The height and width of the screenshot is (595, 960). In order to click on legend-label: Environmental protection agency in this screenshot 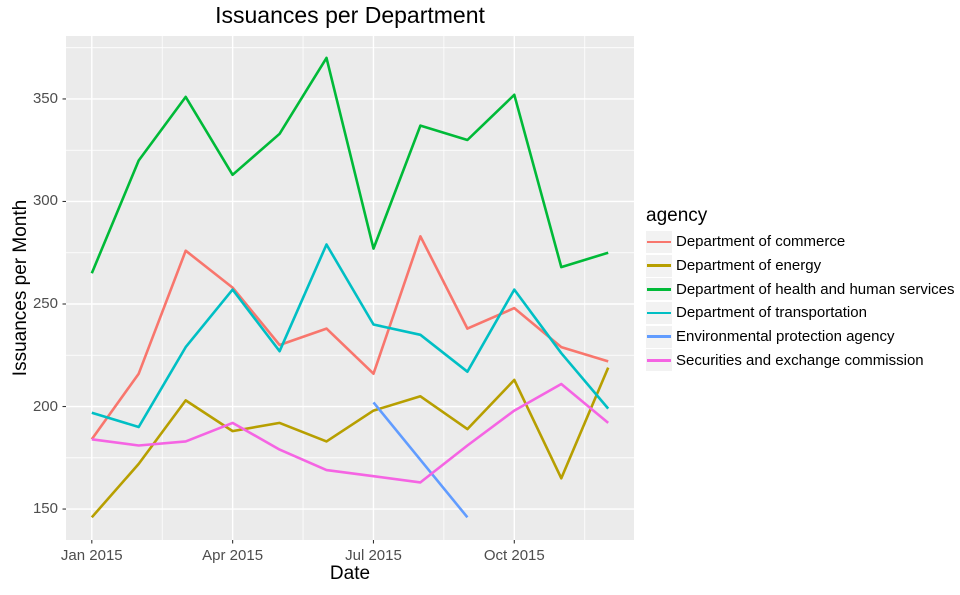, I will do `click(785, 337)`.